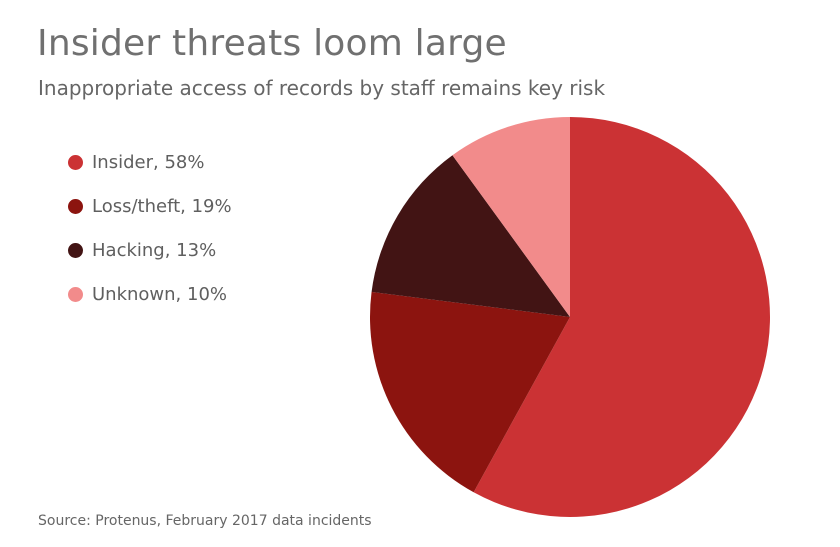 The image size is (840, 547). Describe the element at coordinates (511, 217) in the screenshot. I see `pie-slice-unknown` at that location.